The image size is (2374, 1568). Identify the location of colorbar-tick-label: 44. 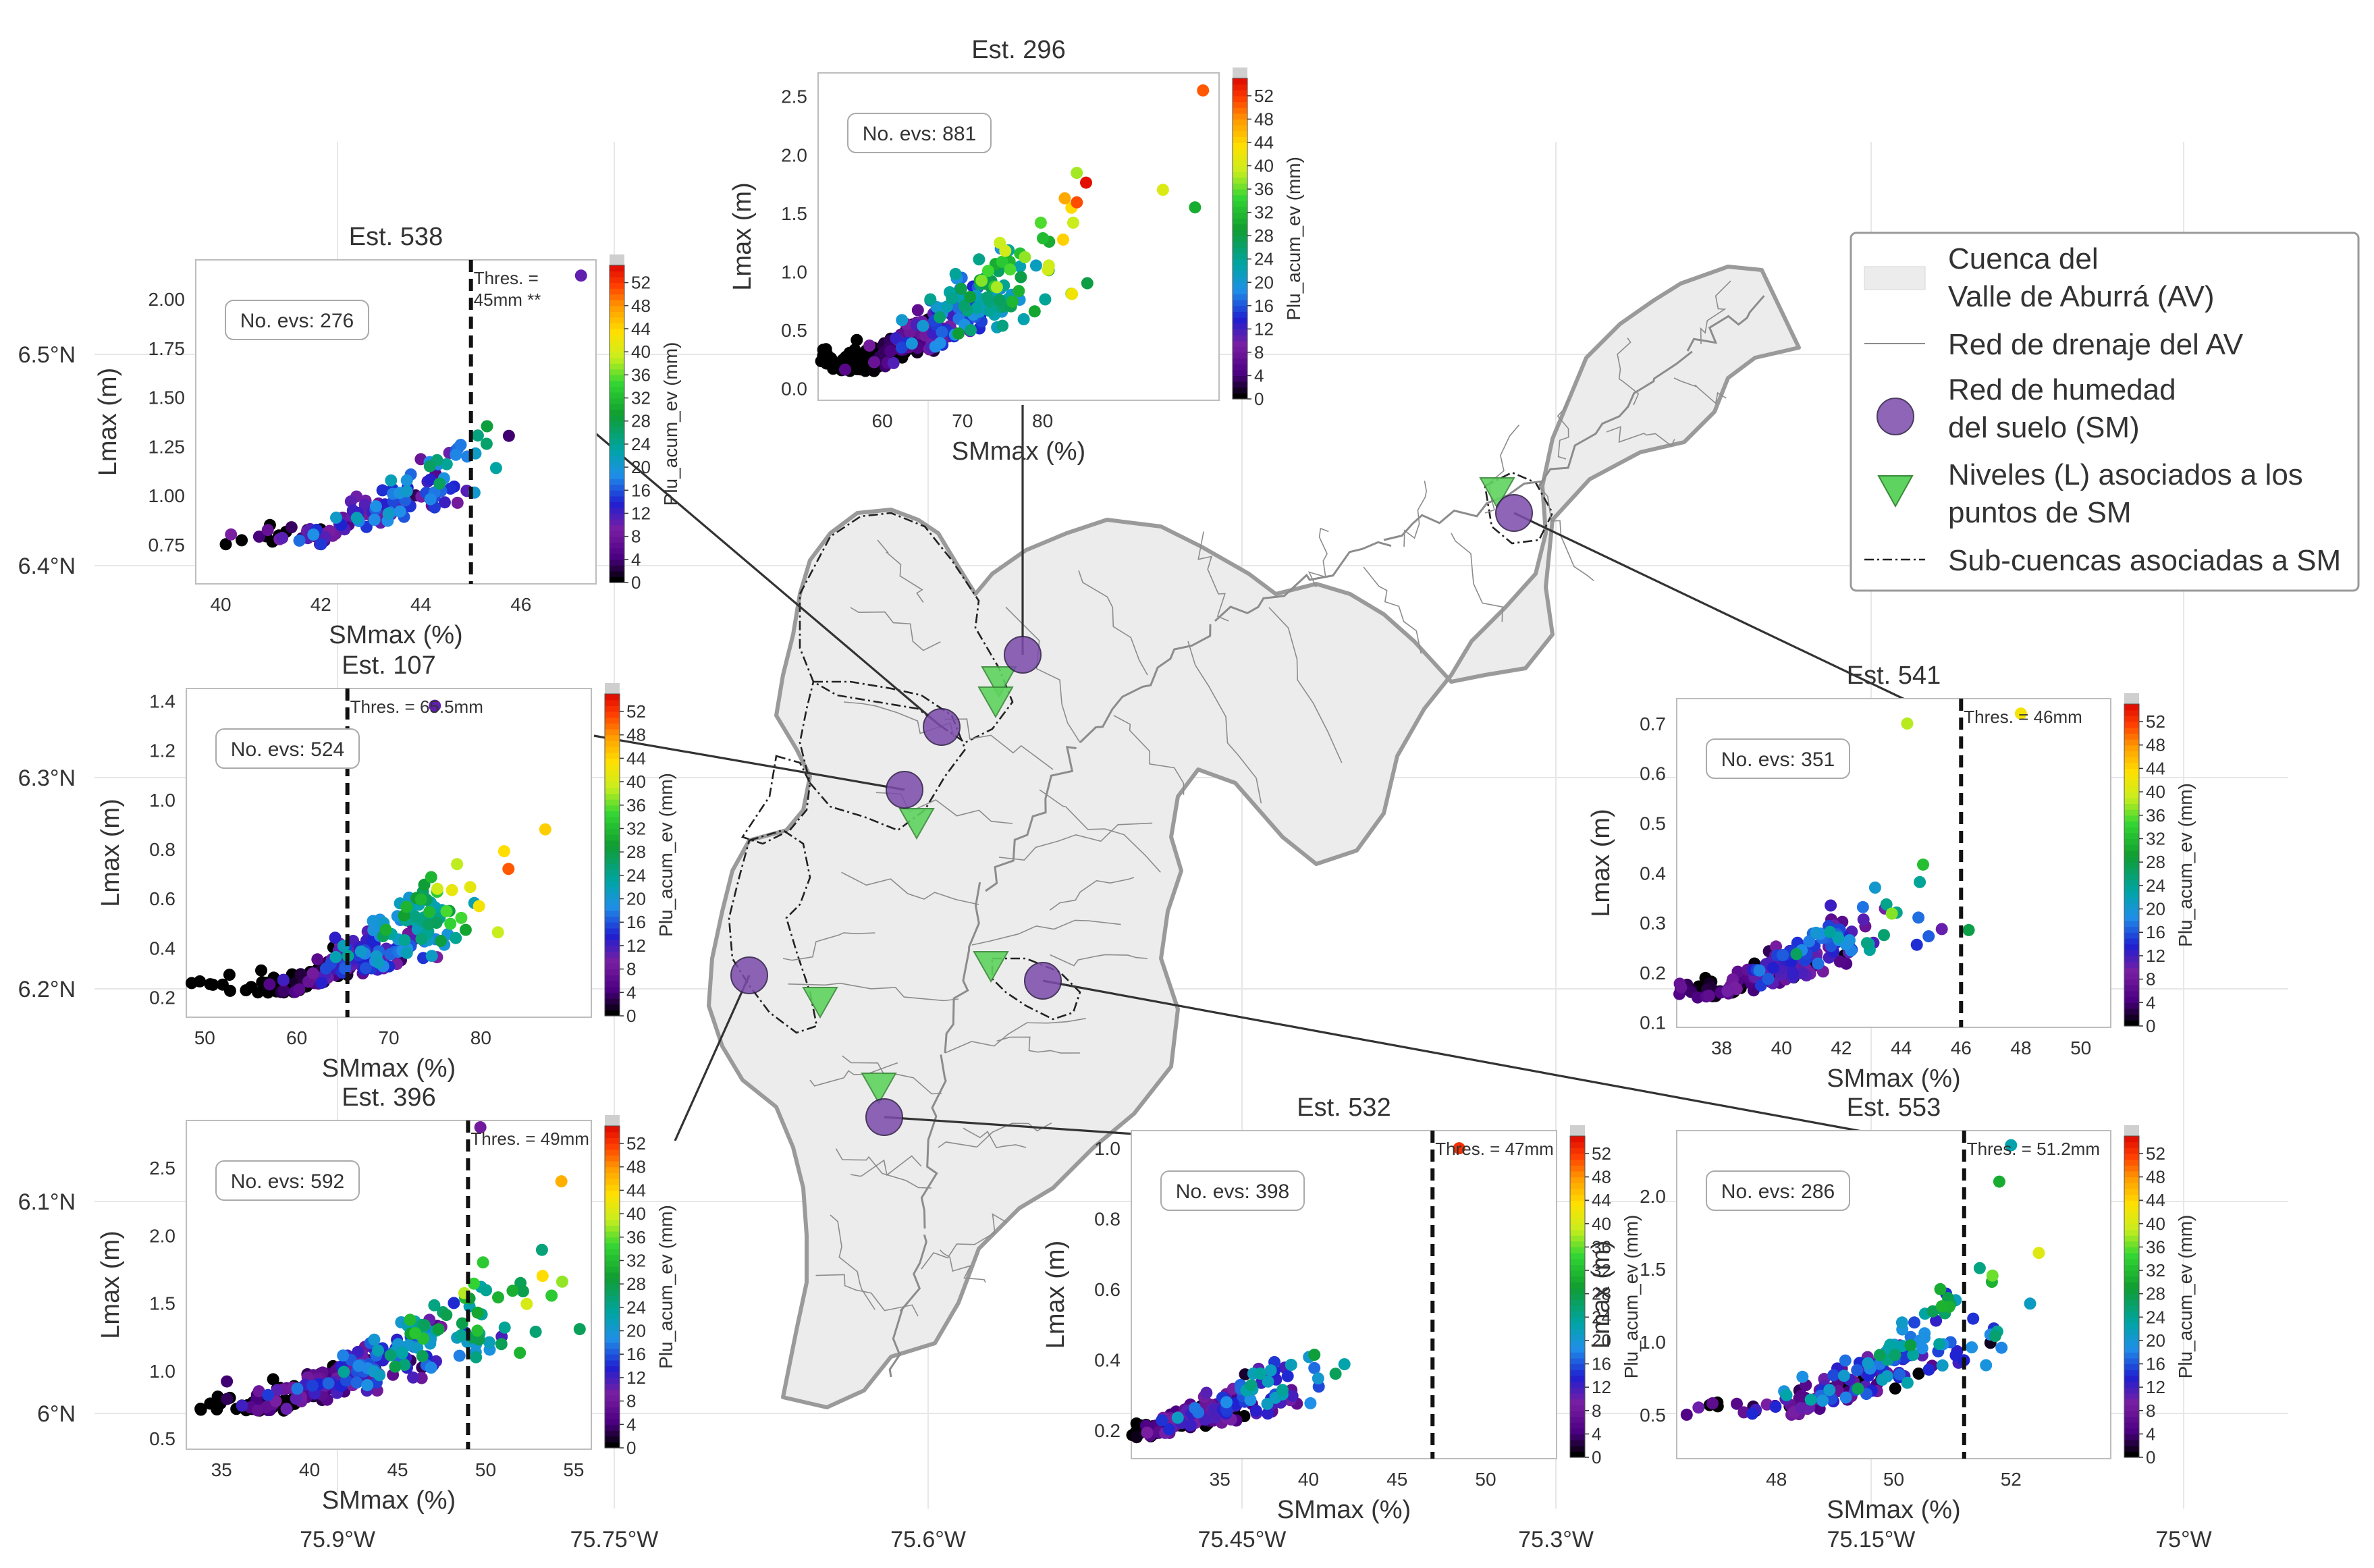
(641, 329).